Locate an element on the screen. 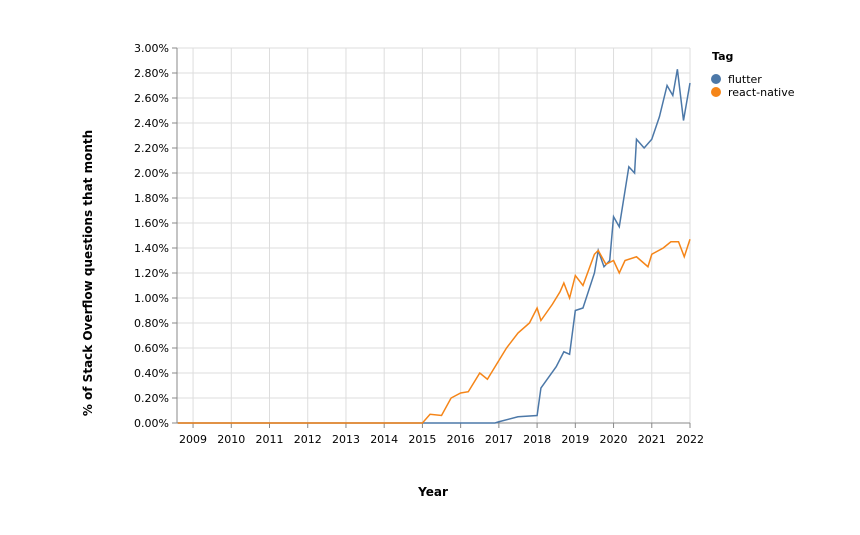  x-axis-title: Year is located at coordinates (432, 492).